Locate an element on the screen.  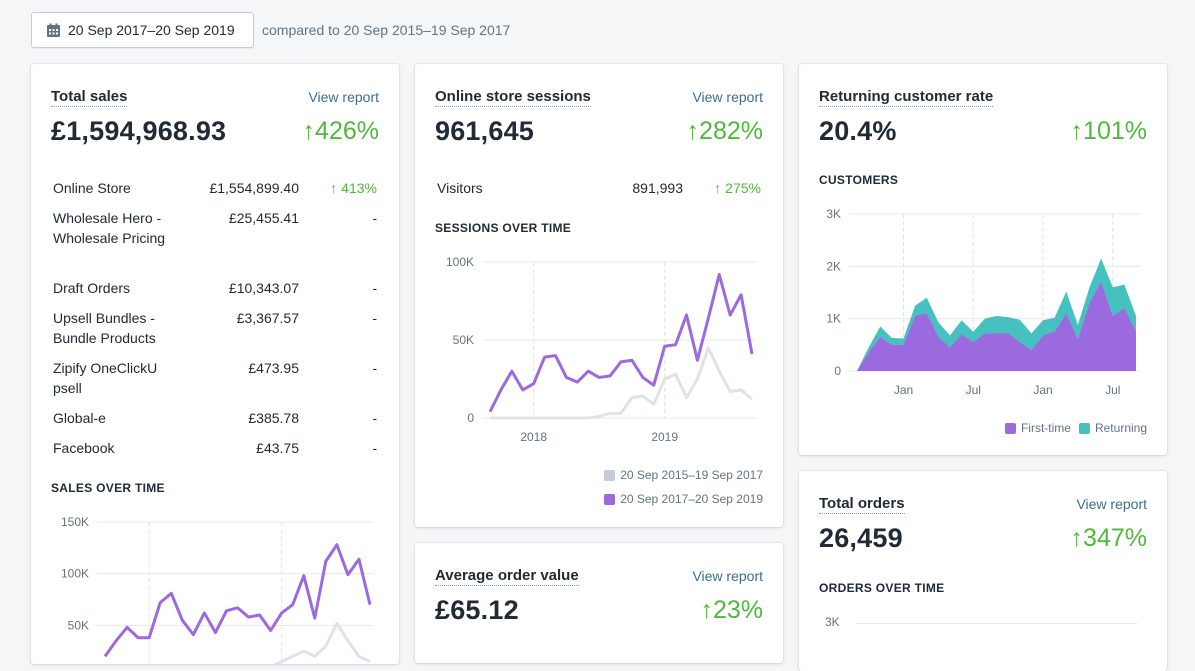
date-range-label: 20 Sep 2017–20 Sep 2019 is located at coordinates (151, 30).